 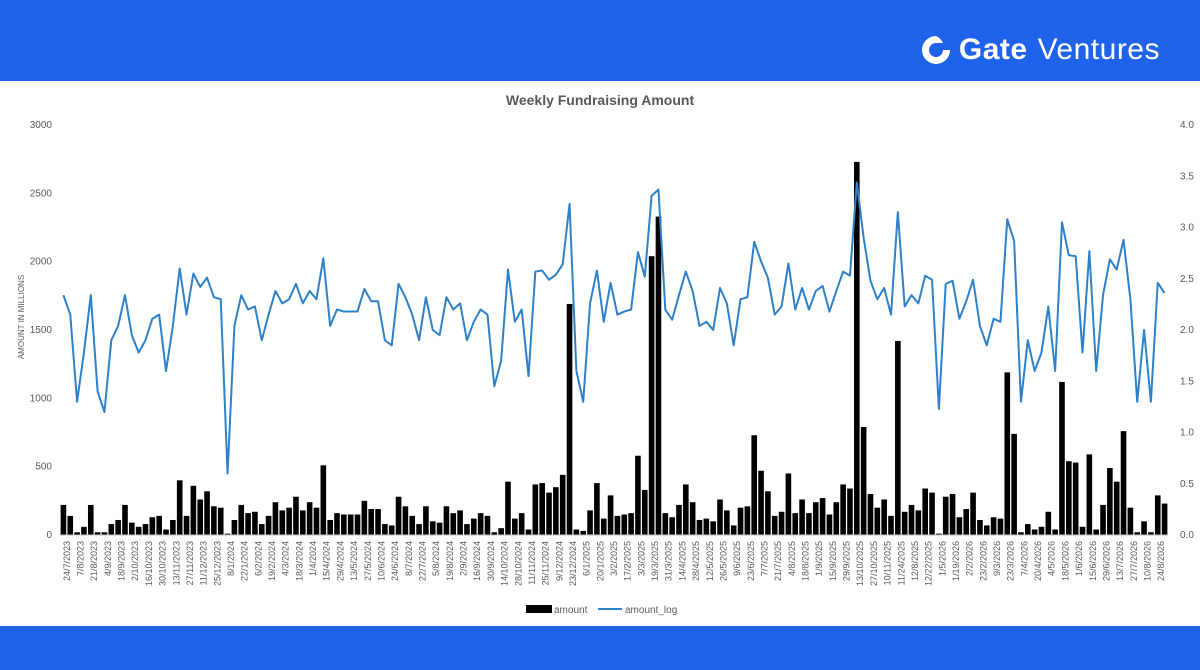 What do you see at coordinates (600, 100) in the screenshot?
I see `chart-title: Weekly Fundraising Amount` at bounding box center [600, 100].